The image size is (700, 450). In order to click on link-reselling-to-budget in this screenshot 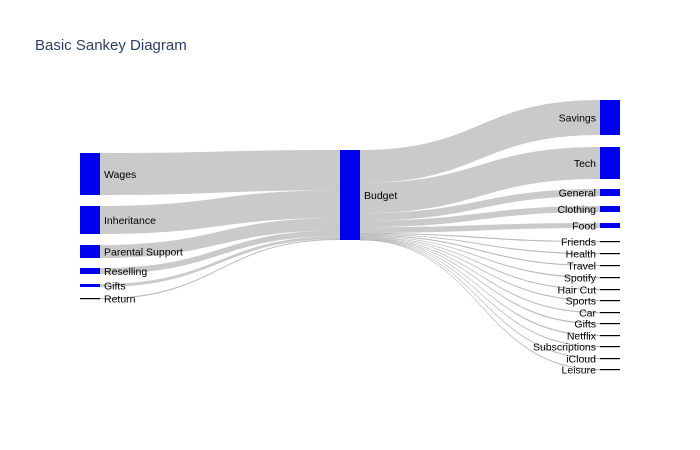, I will do `click(220, 252)`.